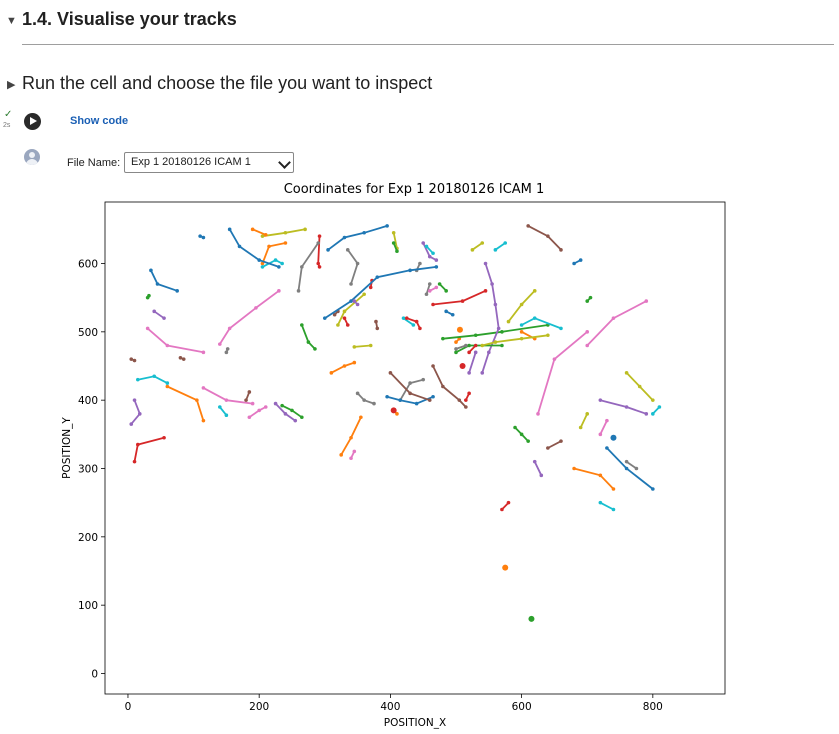 The height and width of the screenshot is (734, 839). I want to click on y-tick-label: 600, so click(88, 265).